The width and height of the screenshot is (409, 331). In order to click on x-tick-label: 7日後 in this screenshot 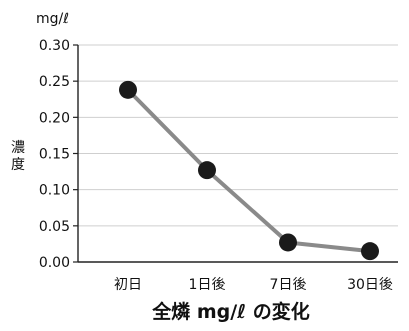, I will do `click(288, 285)`.